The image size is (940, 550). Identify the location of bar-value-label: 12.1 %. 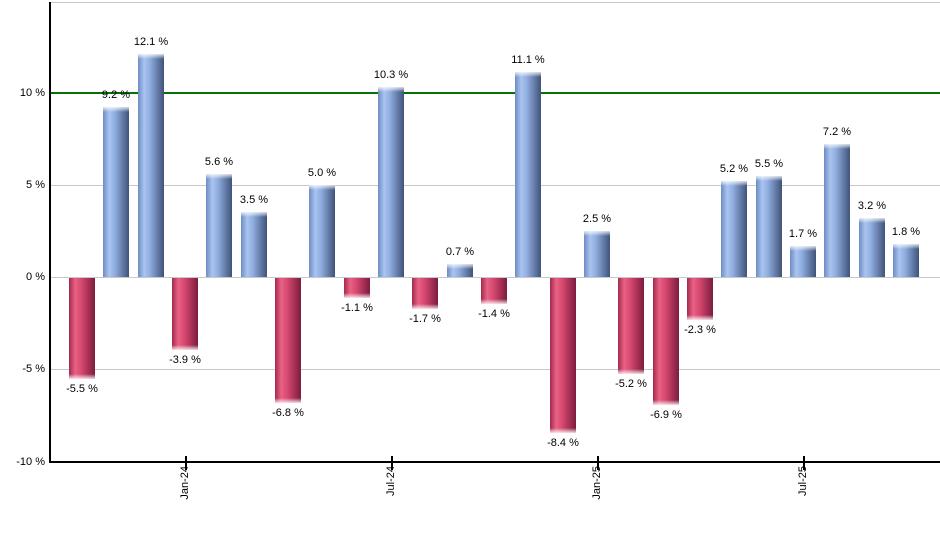
(151, 42).